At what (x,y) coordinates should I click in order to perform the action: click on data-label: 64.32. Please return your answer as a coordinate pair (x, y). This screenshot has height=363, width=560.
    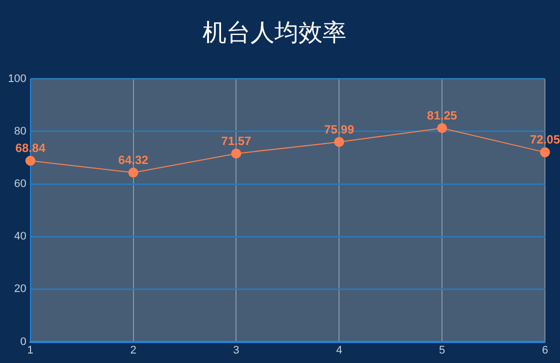
    Looking at the image, I should click on (133, 159).